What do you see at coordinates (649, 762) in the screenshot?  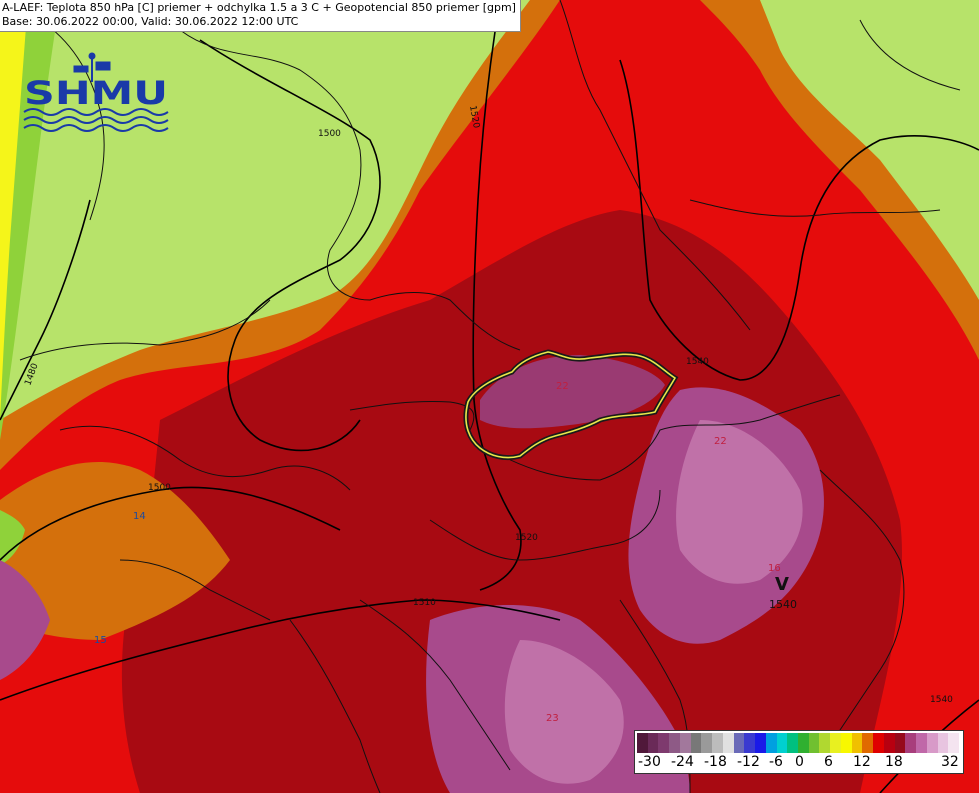 I see `legend-label: -30` at bounding box center [649, 762].